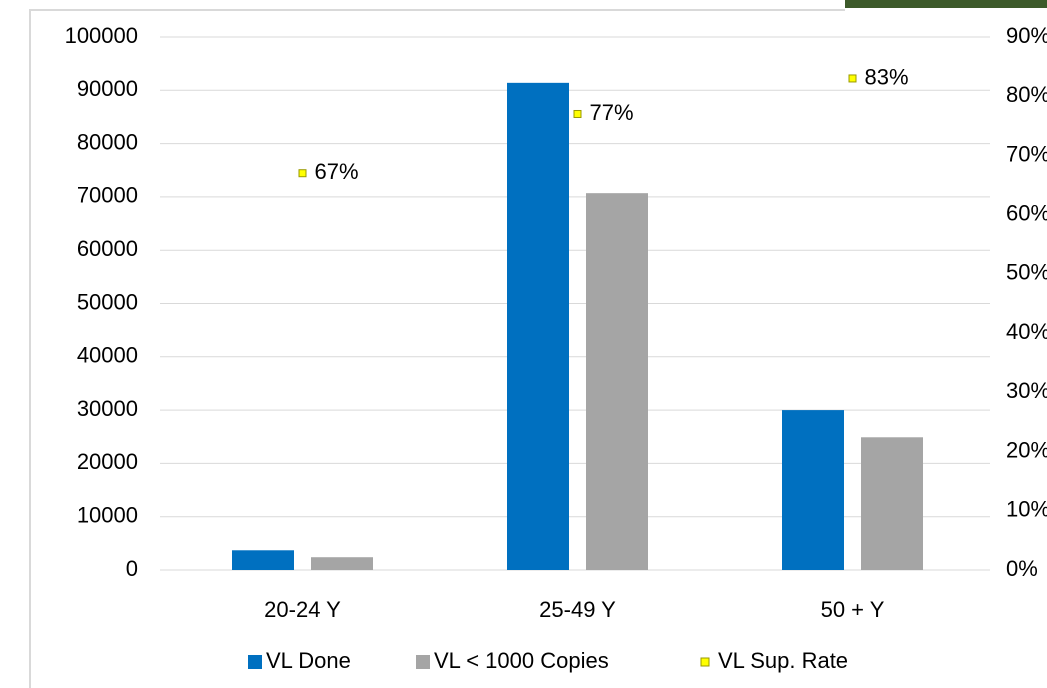  What do you see at coordinates (1026, 331) in the screenshot?
I see `y2-tick-label: 40%` at bounding box center [1026, 331].